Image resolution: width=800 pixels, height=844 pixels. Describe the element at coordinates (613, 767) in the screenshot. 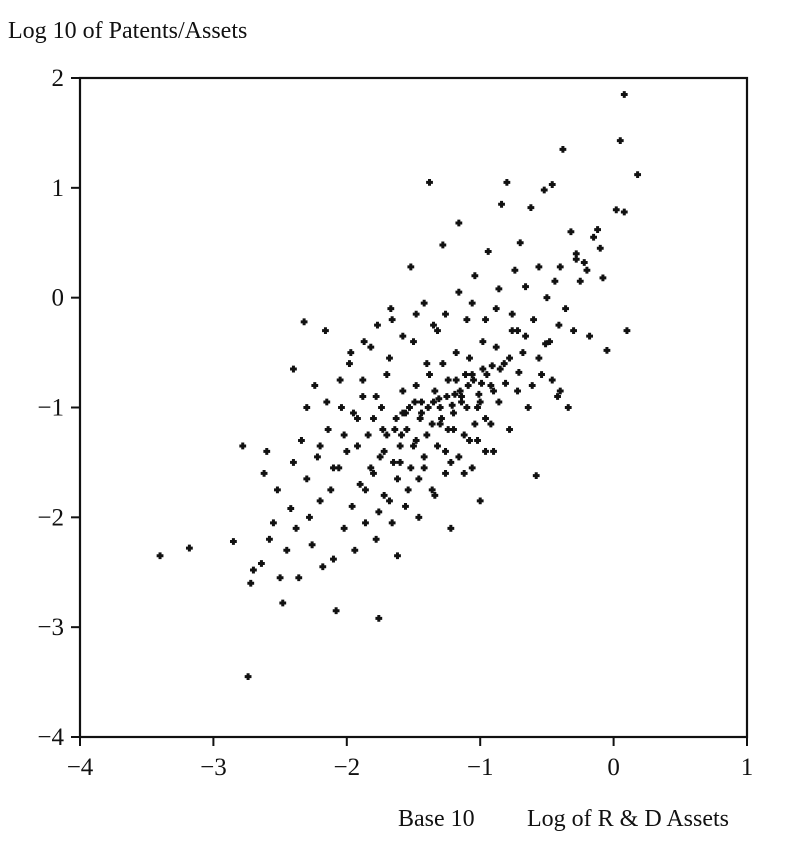

I see `x-tick-label: 0` at that location.